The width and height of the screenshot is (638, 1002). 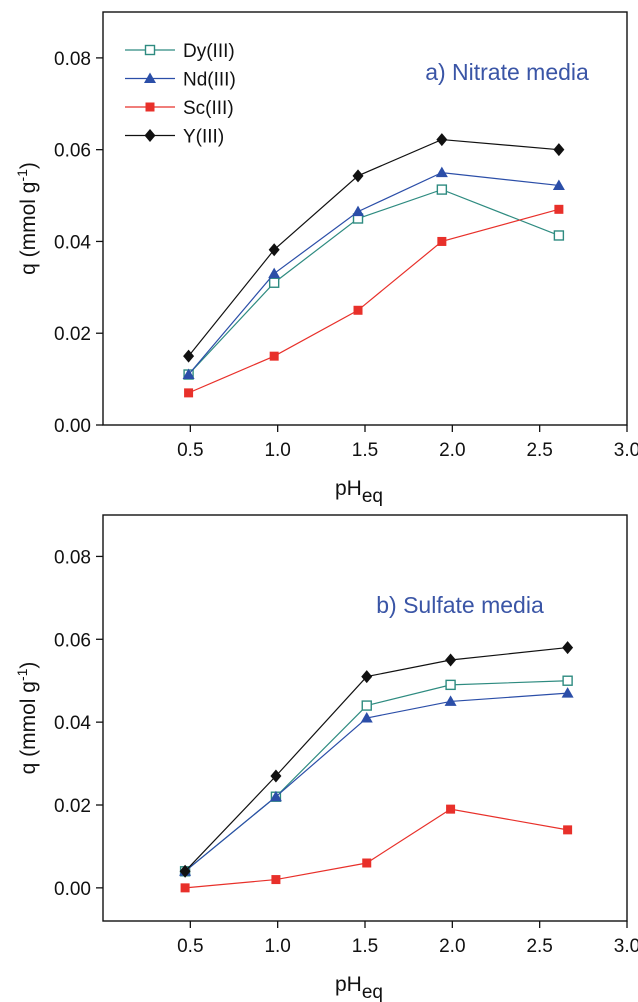 I want to click on legend-item-sciii: Sc(III), so click(x=179, y=108).